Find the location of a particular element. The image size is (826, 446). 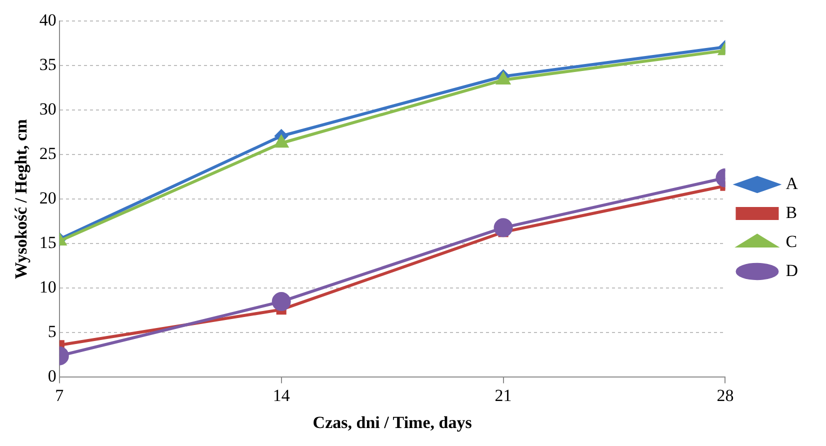

y-tick-label: 25 is located at coordinates (47, 154).